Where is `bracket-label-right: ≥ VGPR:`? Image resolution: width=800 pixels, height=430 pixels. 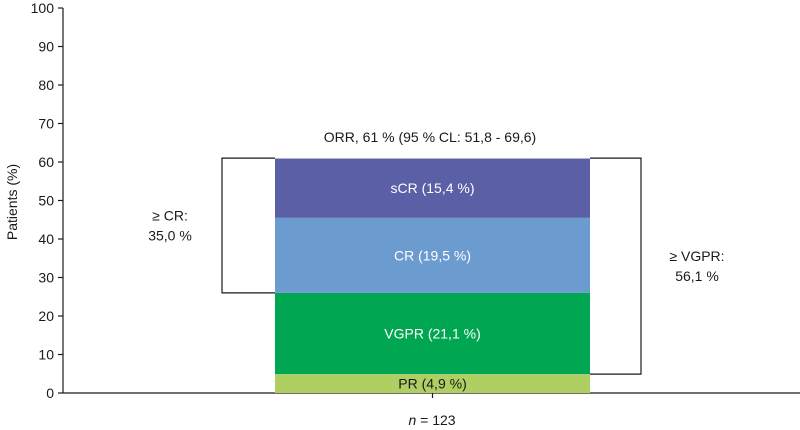 bracket-label-right: ≥ VGPR: is located at coordinates (696, 256).